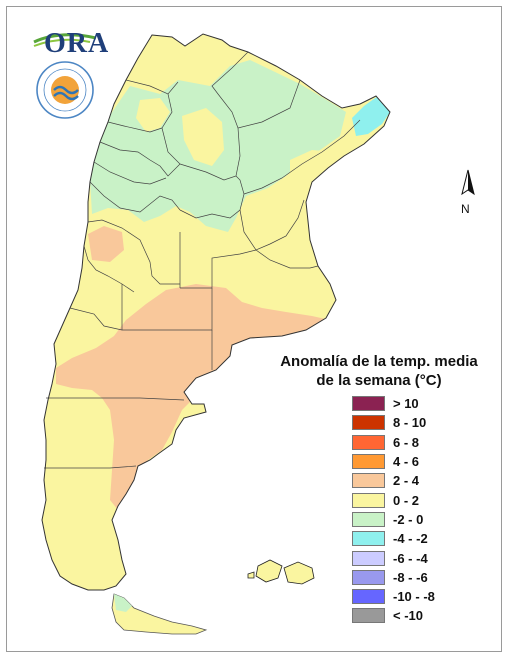 The width and height of the screenshot is (510, 660). What do you see at coordinates (406, 404) in the screenshot?
I see `legend-label: > 10` at bounding box center [406, 404].